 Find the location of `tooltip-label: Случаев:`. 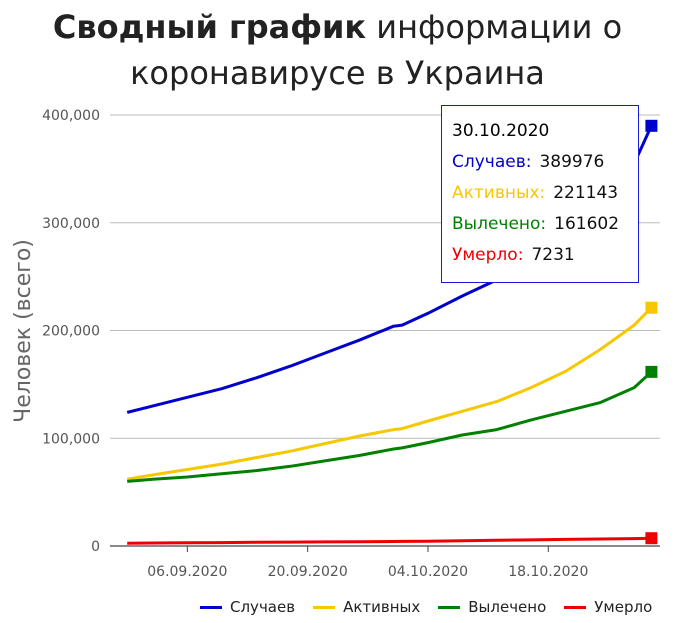

tooltip-label: Случаев: is located at coordinates (492, 162).